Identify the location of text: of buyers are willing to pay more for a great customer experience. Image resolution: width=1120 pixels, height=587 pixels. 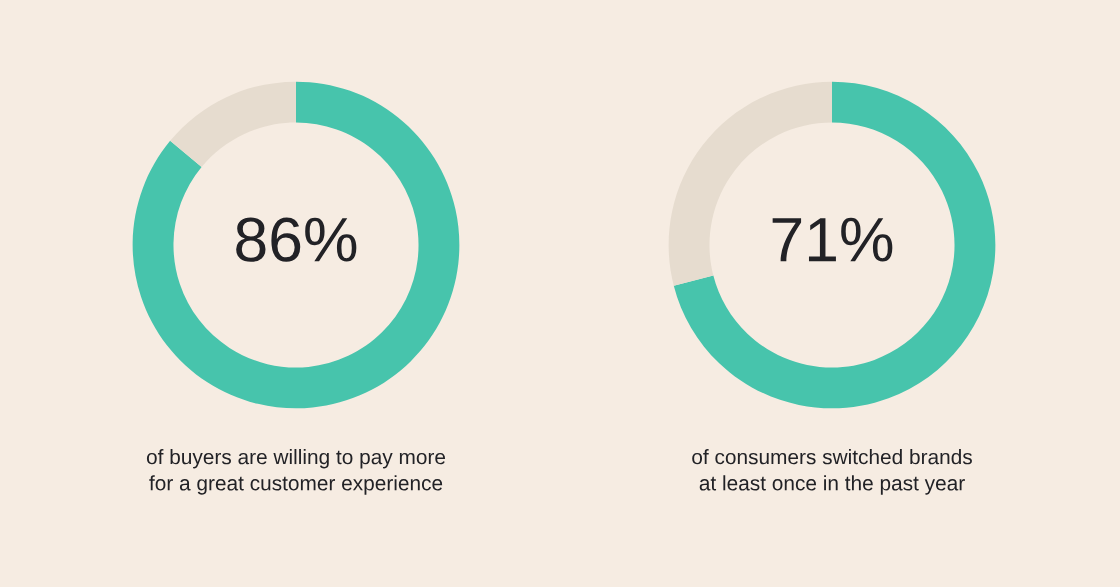
(296, 472).